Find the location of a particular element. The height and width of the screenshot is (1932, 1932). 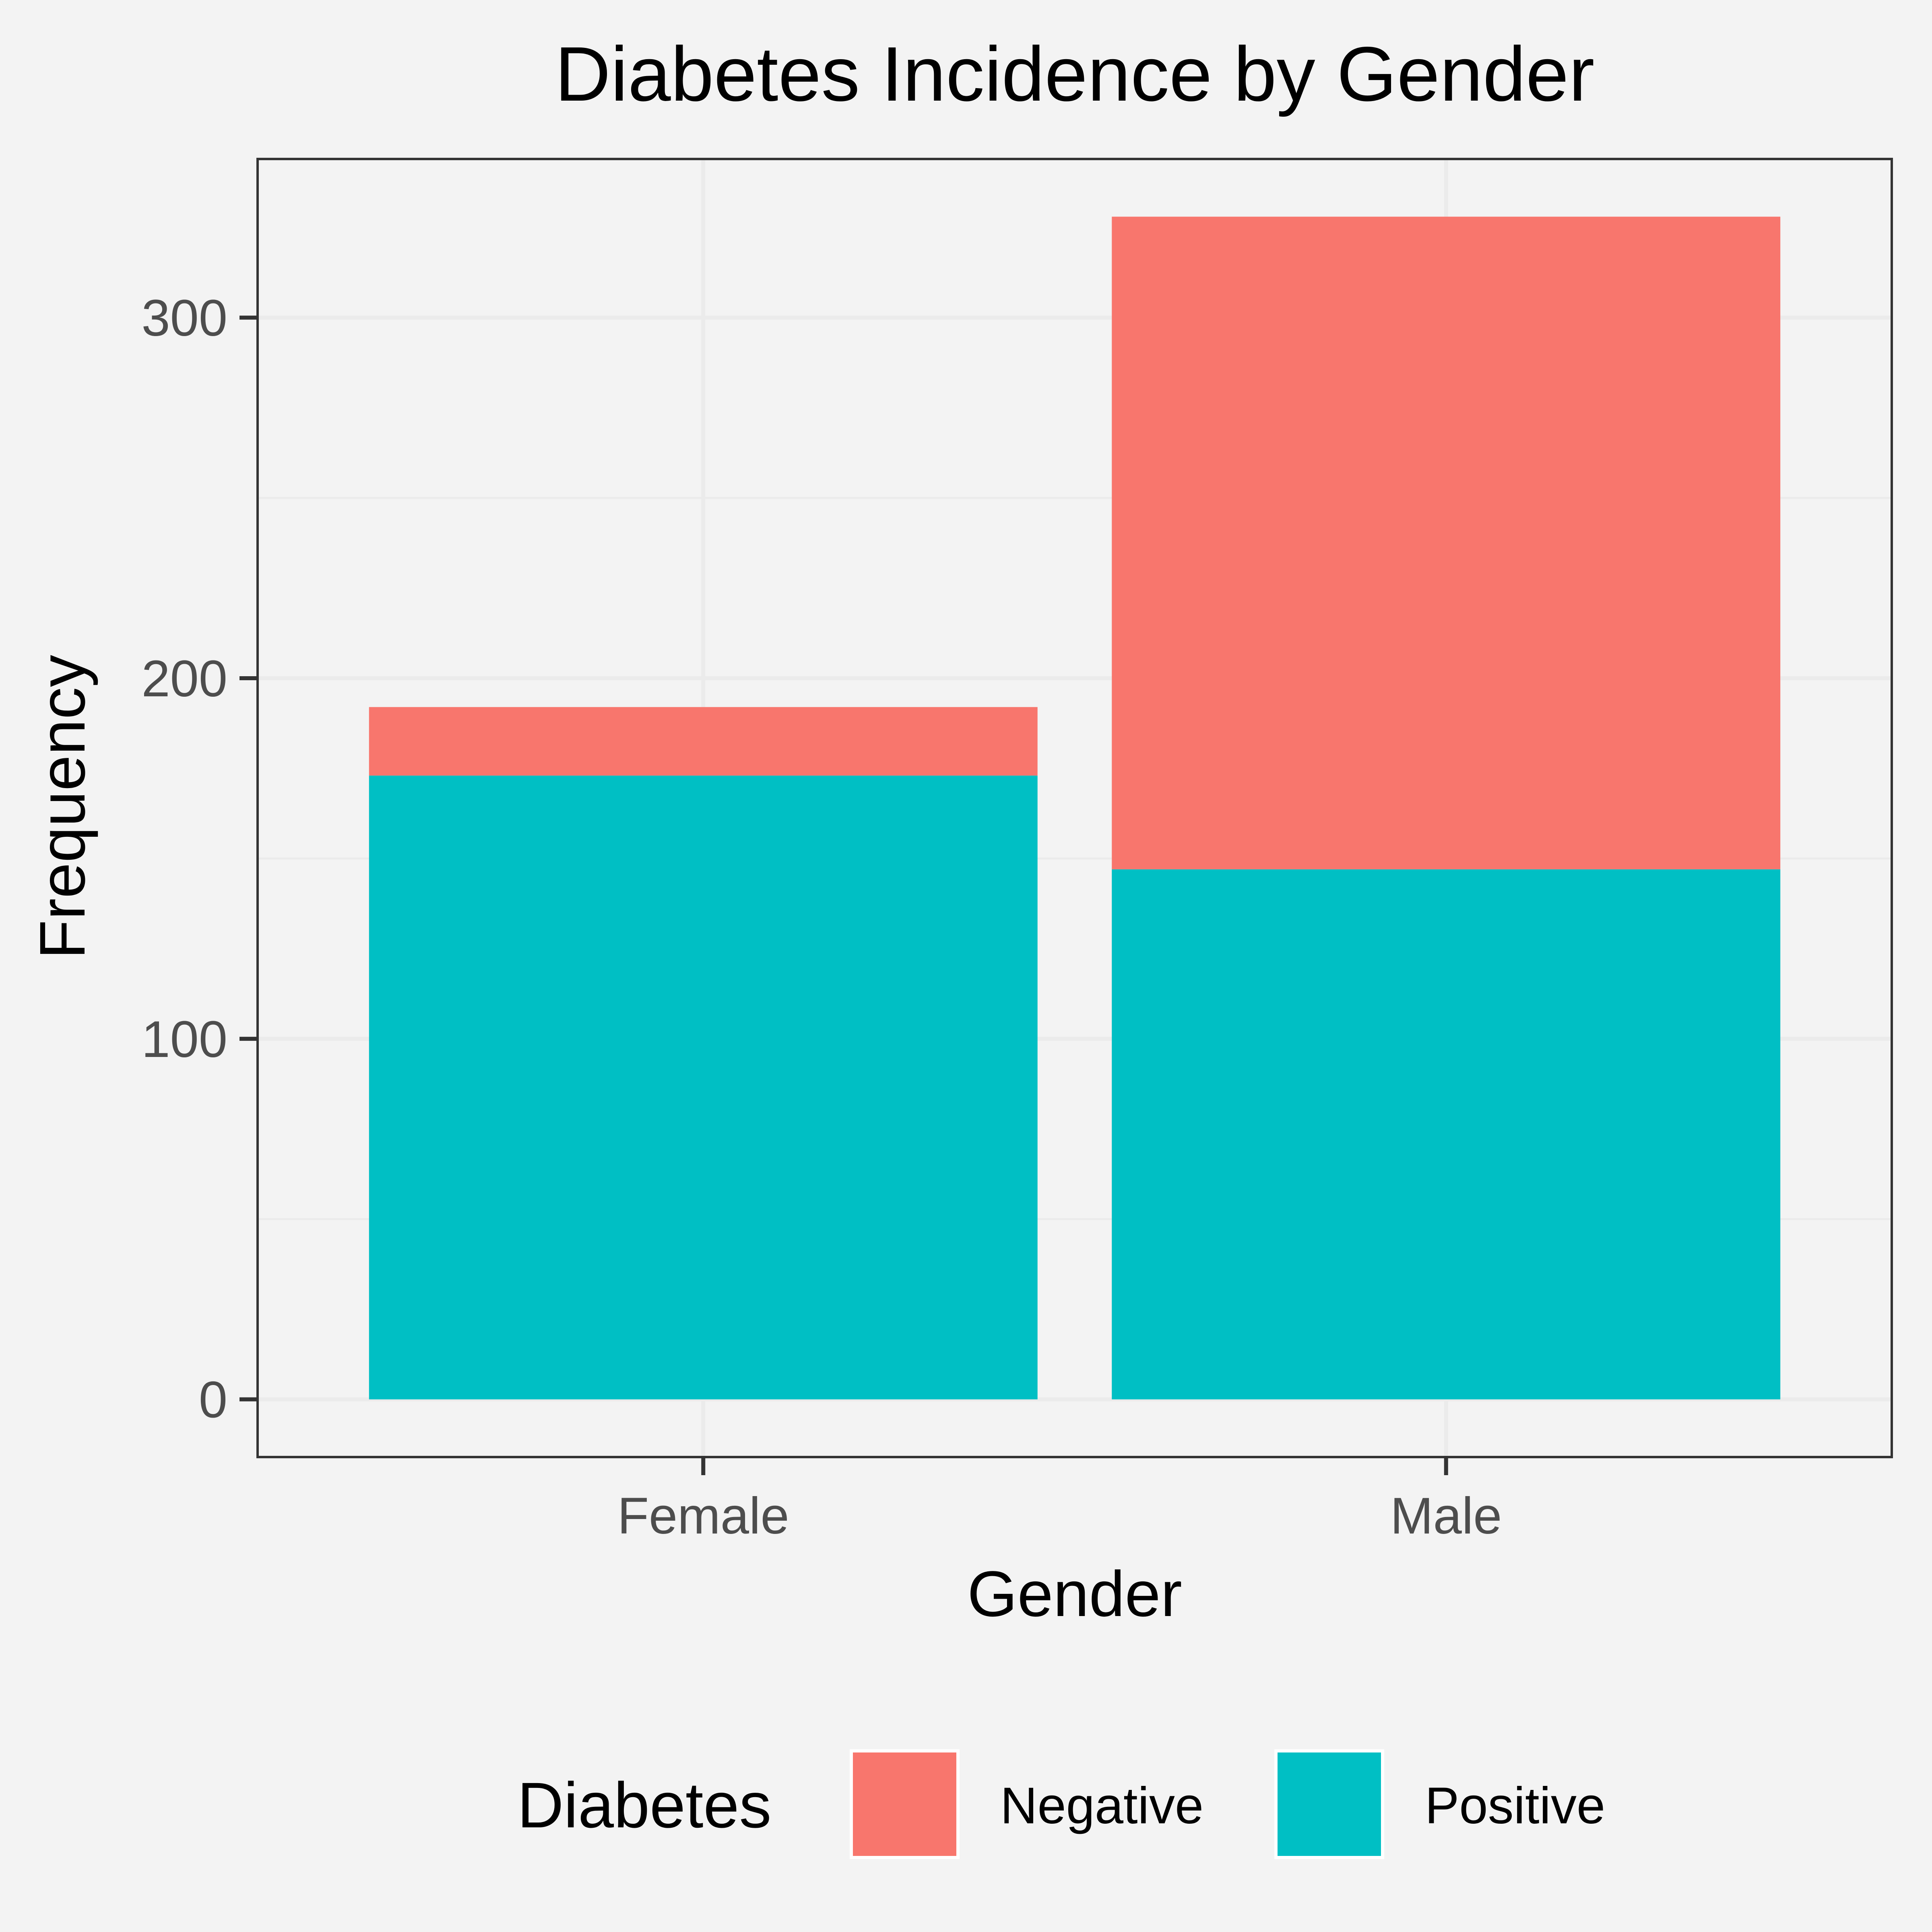

x-tick-label: Male is located at coordinates (1446, 1516).